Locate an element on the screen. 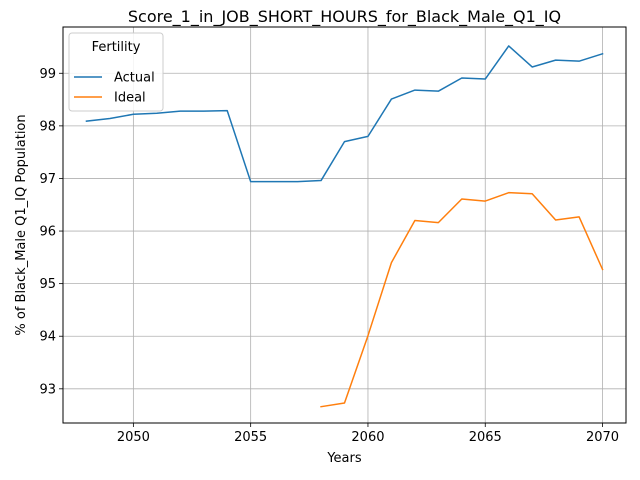 The image size is (640, 480). legend-title: Fertility is located at coordinates (116, 47).